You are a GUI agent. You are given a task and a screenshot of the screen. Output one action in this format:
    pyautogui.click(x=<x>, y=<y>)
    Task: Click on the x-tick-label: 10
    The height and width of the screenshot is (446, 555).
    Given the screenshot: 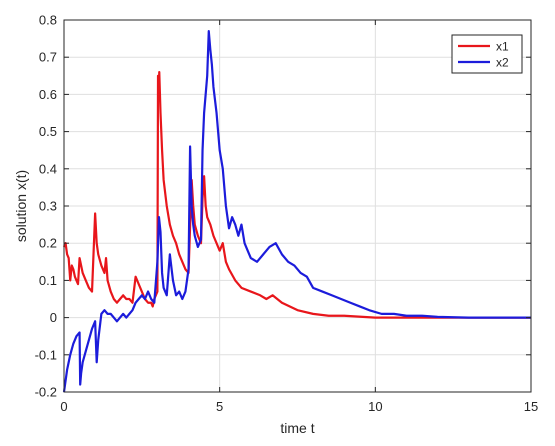 What is the action you would take?
    pyautogui.click(x=375, y=406)
    